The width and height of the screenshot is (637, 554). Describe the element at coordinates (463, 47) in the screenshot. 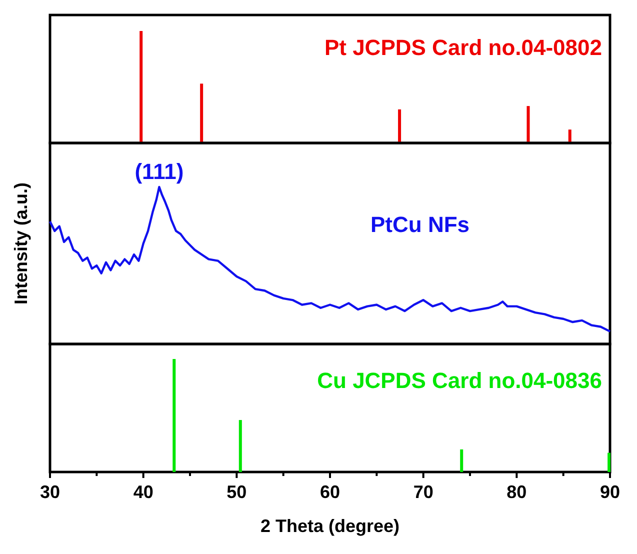

I see `text: Pt JCPDS Card no.04-0802` at that location.